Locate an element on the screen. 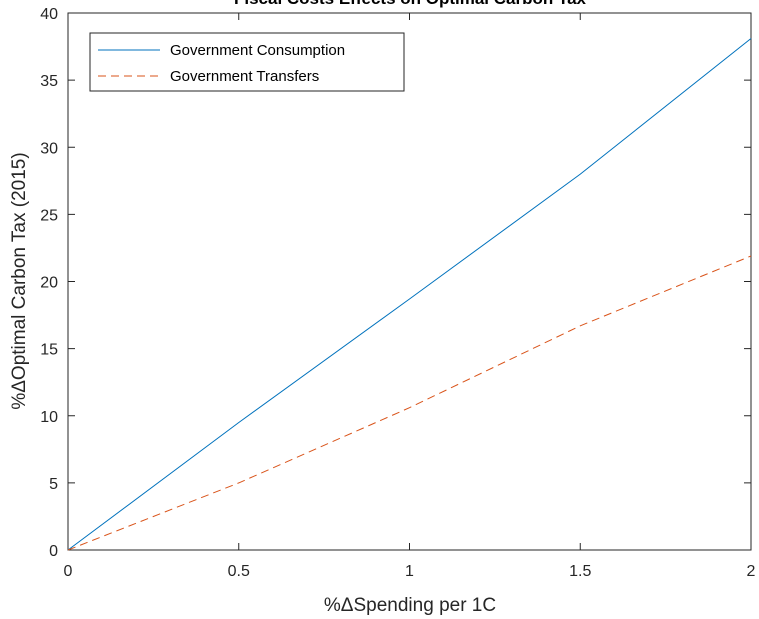 This screenshot has width=759, height=619. y-axis-label: %ΔOptimal Carbon Tax (2015) is located at coordinates (19, 280).